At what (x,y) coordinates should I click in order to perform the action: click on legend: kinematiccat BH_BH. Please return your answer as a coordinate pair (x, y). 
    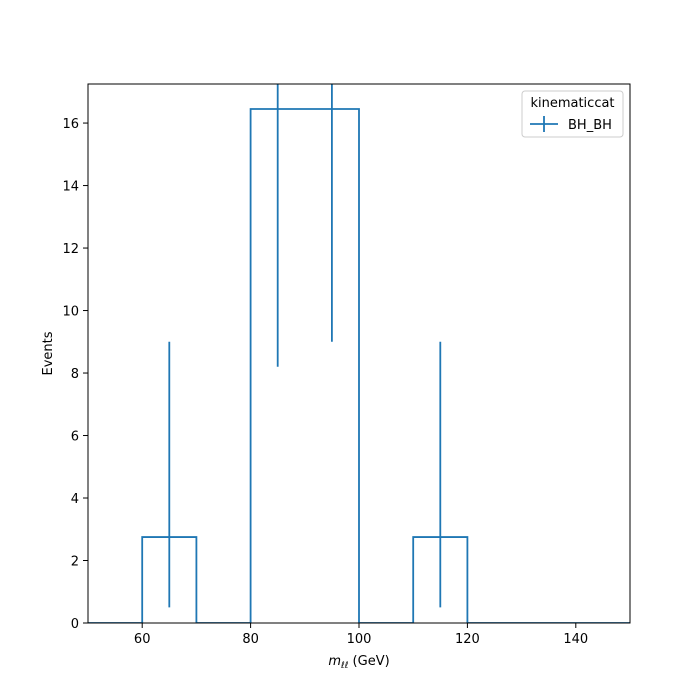
    Looking at the image, I should click on (572, 114).